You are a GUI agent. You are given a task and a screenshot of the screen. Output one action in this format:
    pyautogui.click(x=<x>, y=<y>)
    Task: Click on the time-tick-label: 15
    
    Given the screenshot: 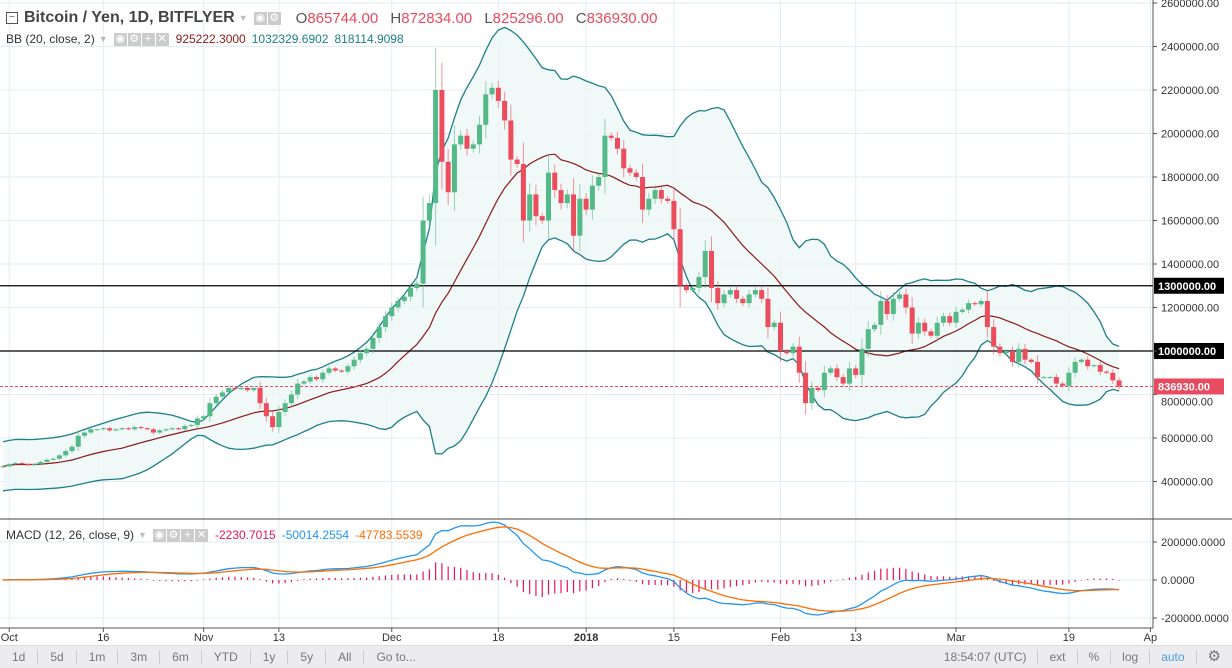 What is the action you would take?
    pyautogui.click(x=674, y=638)
    